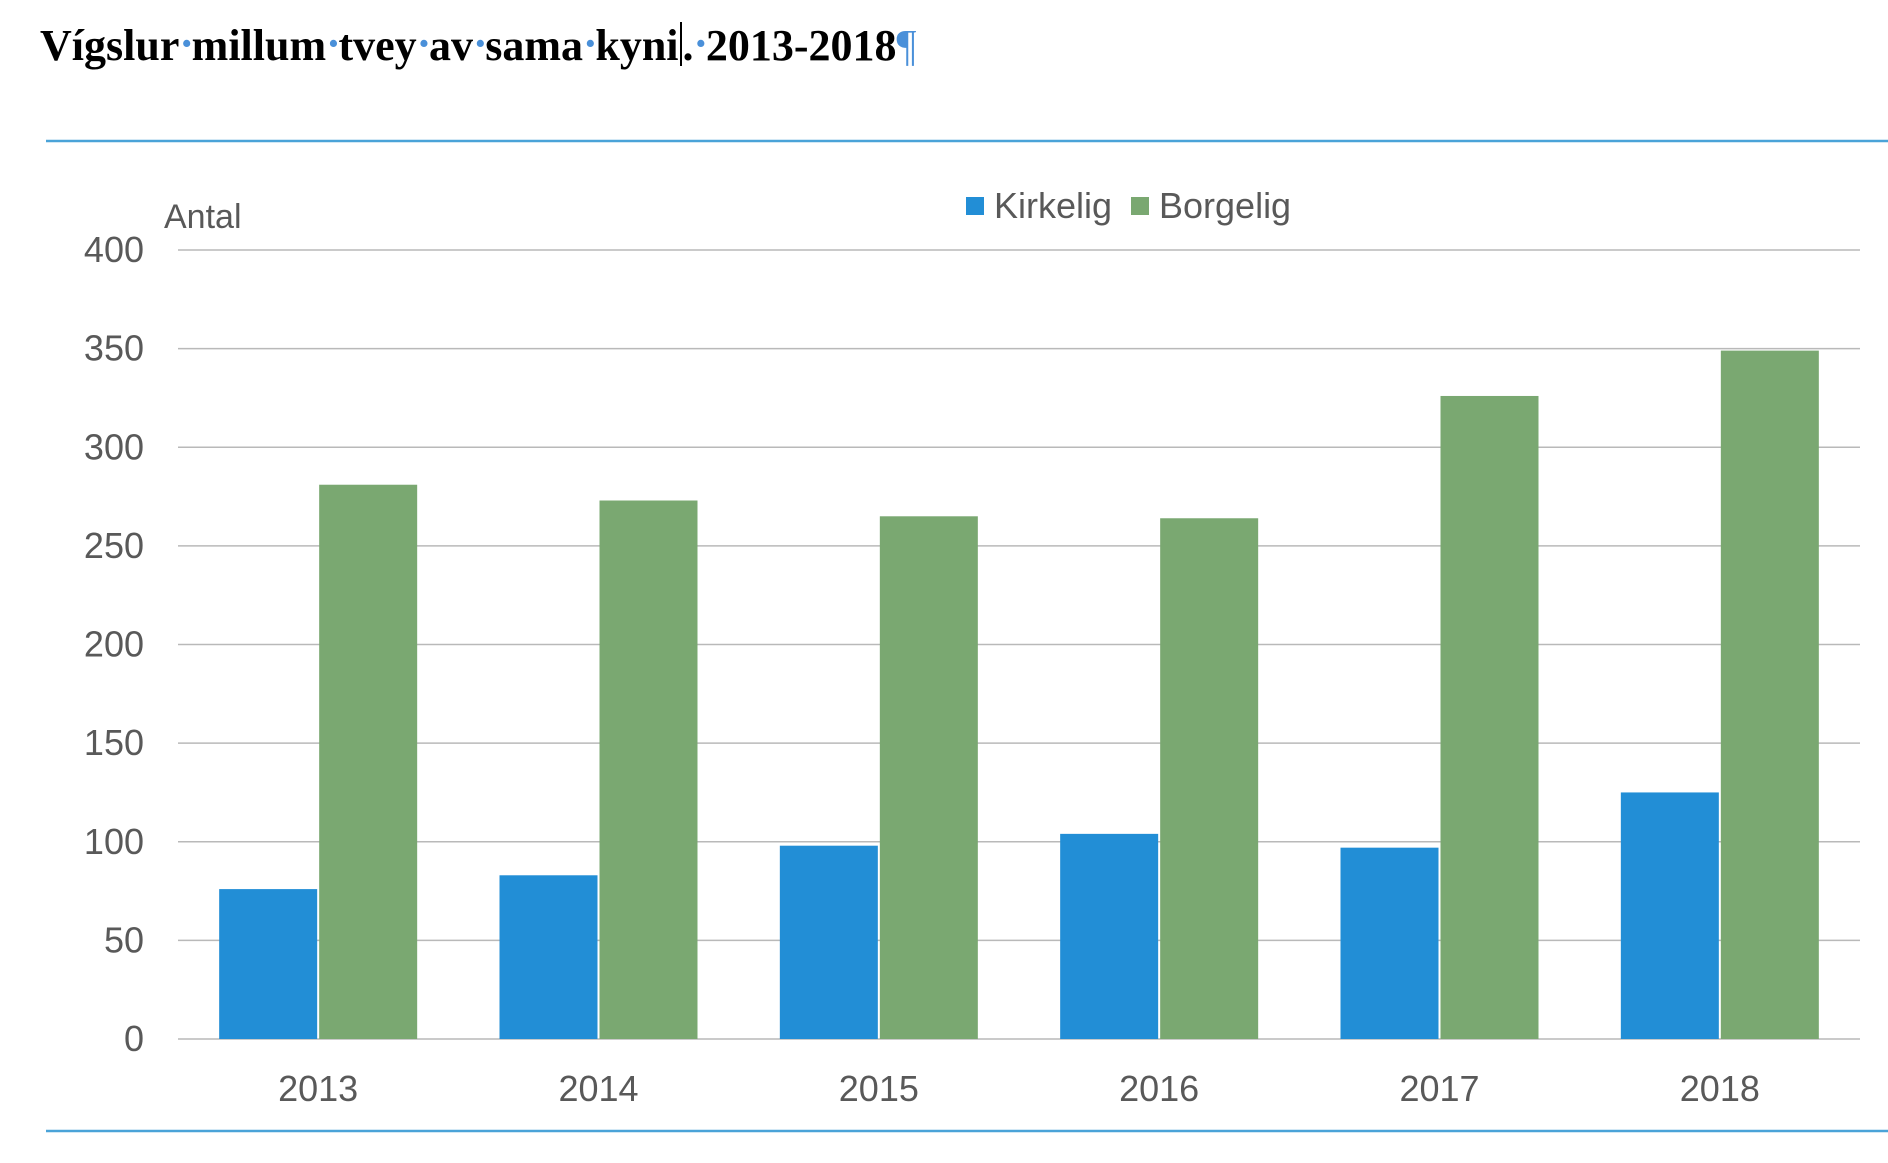 Image resolution: width=1888 pixels, height=1163 pixels. What do you see at coordinates (318, 1088) in the screenshot?
I see `x-tick-label: 2013` at bounding box center [318, 1088].